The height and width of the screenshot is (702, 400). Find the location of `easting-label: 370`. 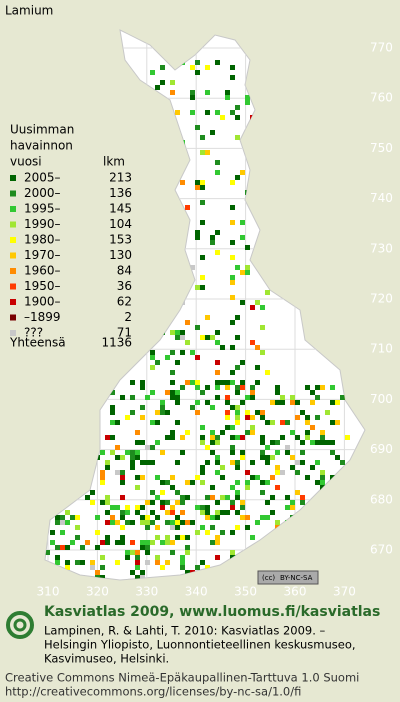

easting-label: 370 is located at coordinates (344, 592).